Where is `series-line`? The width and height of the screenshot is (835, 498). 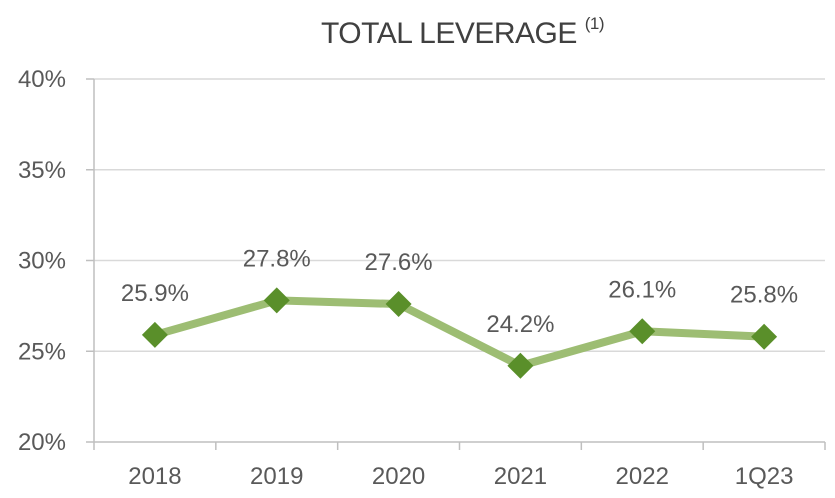
series-line is located at coordinates (459, 333).